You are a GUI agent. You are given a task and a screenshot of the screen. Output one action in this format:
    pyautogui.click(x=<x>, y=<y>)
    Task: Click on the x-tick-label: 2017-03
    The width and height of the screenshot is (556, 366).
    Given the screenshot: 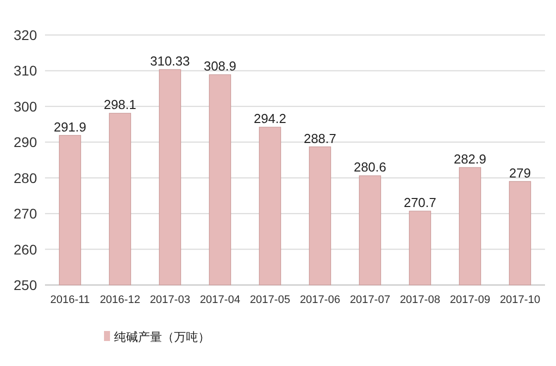 What is the action you would take?
    pyautogui.click(x=170, y=300)
    